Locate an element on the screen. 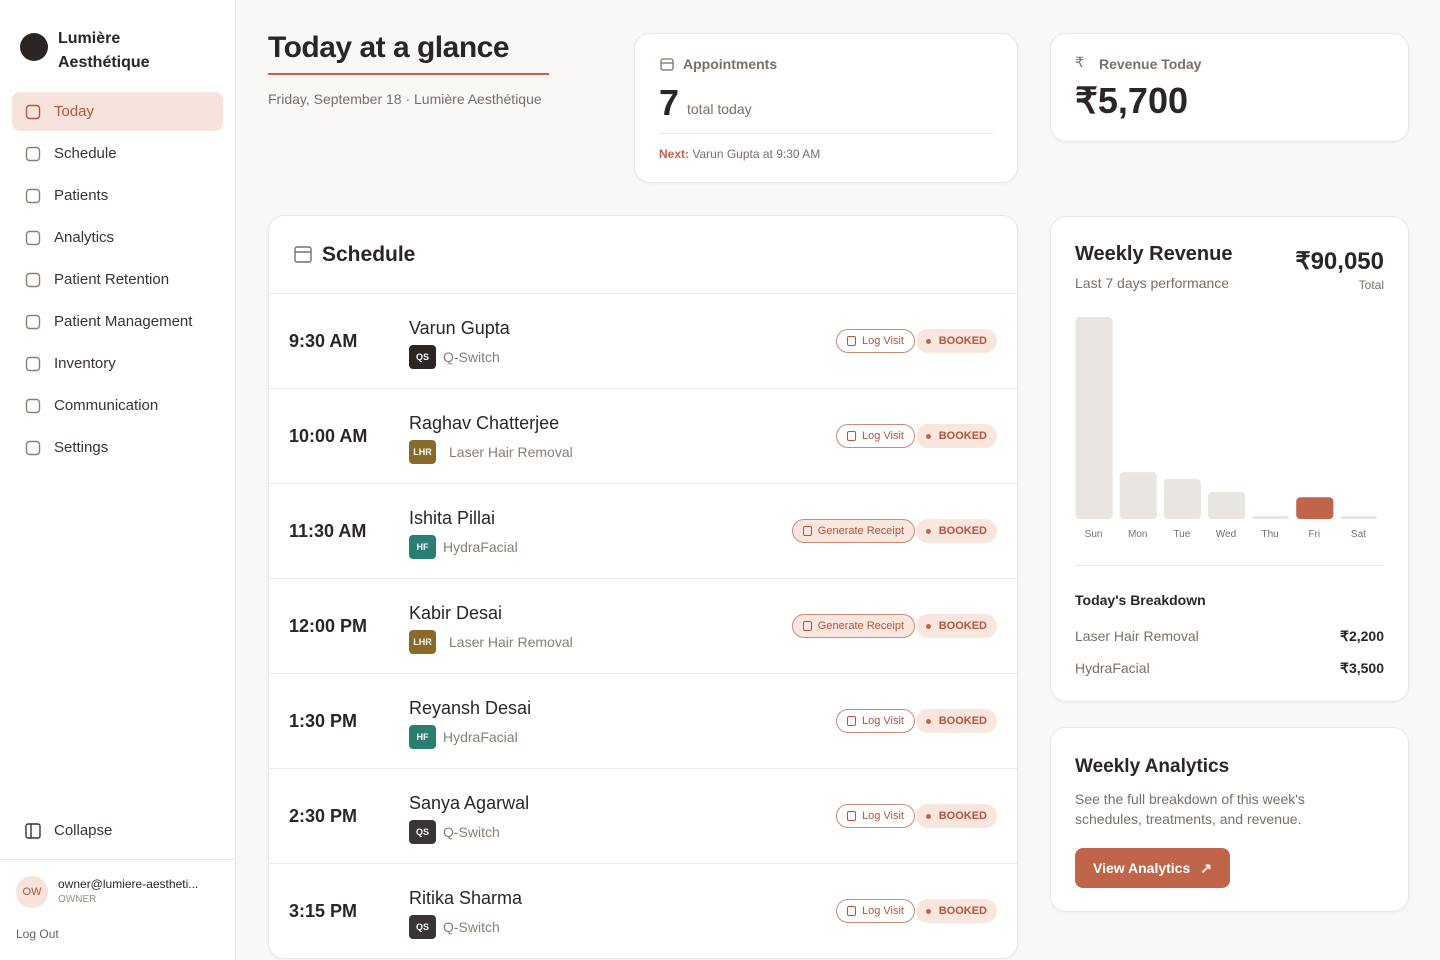 The width and height of the screenshot is (1440, 960). nav-label: Today is located at coordinates (74, 111).